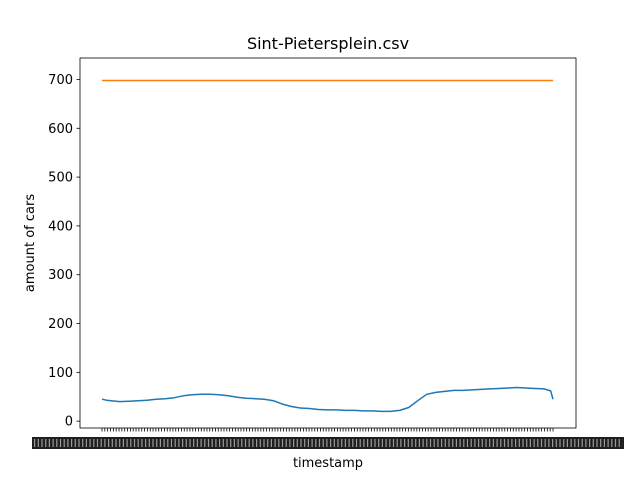 This screenshot has width=640, height=480. What do you see at coordinates (60, 178) in the screenshot?
I see `y-tick-label: 500` at bounding box center [60, 178].